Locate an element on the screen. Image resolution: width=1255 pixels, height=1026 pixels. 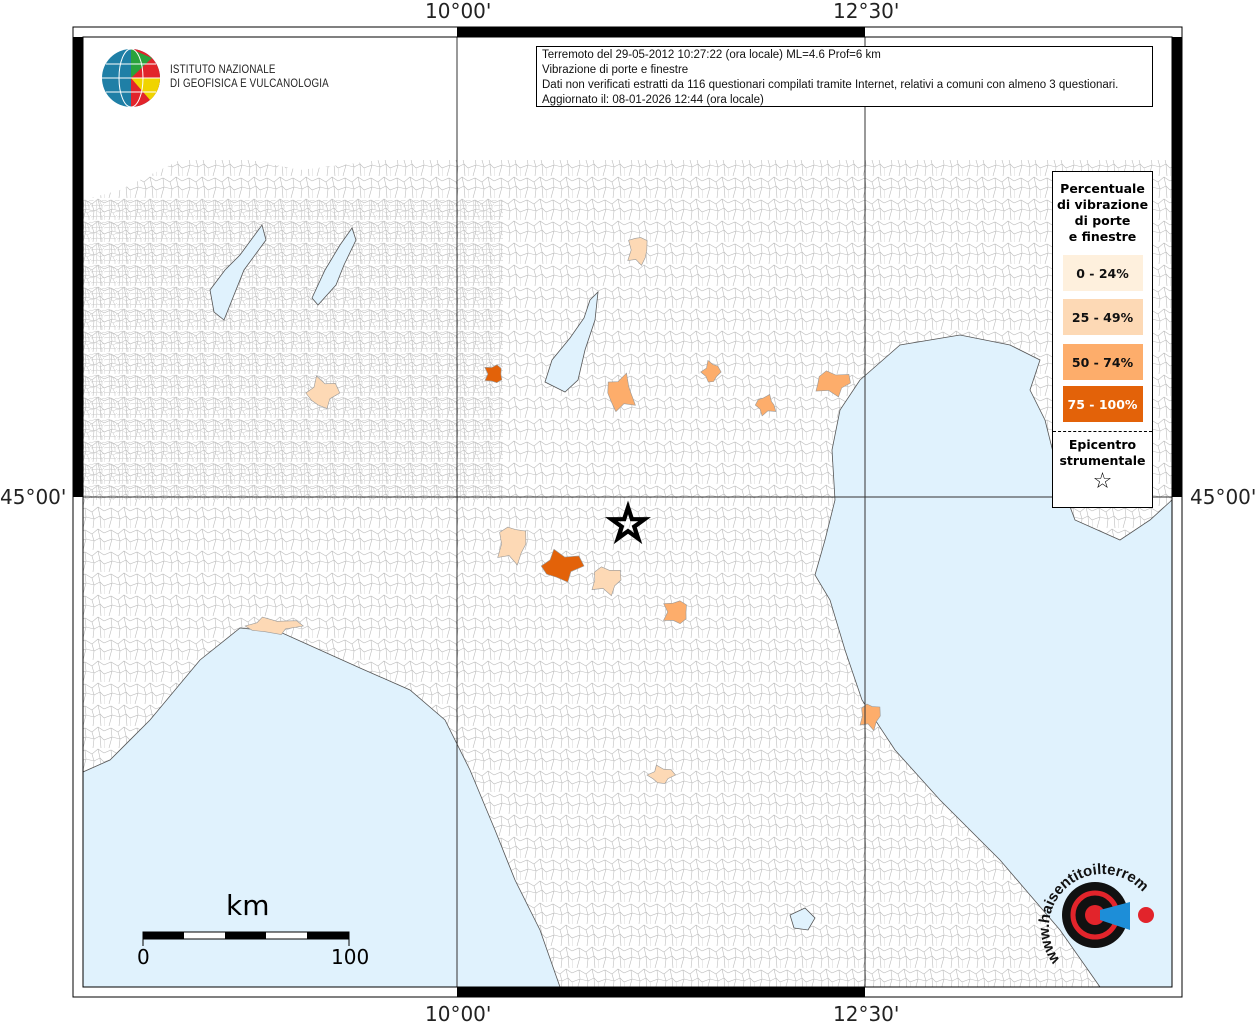
legend-title-line: di porte is located at coordinates (1102, 220).